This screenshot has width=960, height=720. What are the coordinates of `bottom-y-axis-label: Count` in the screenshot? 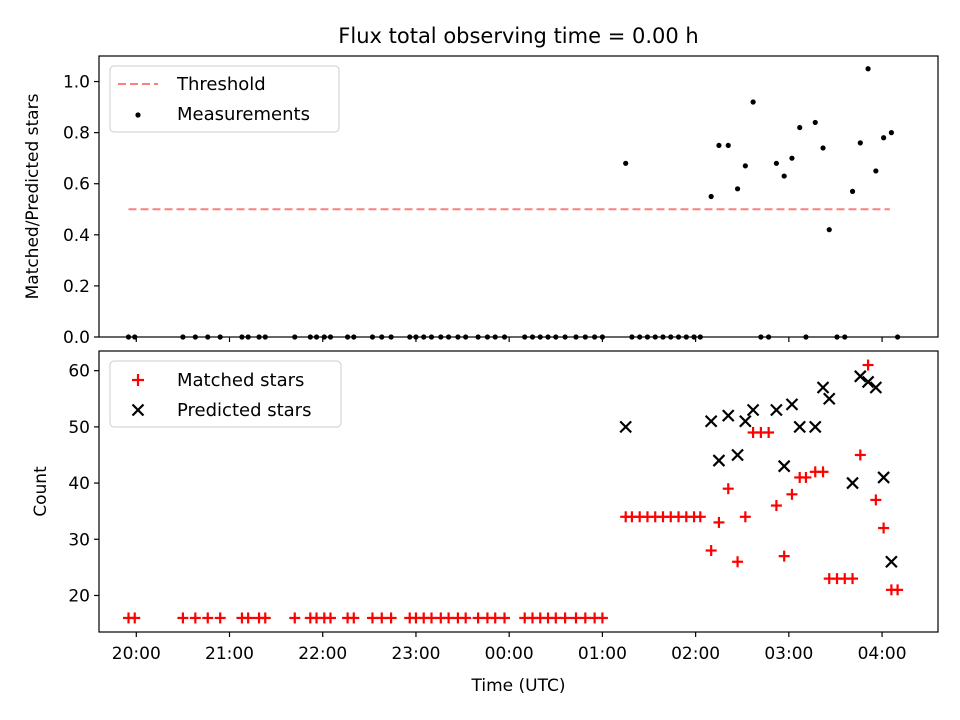 It's located at (41, 491).